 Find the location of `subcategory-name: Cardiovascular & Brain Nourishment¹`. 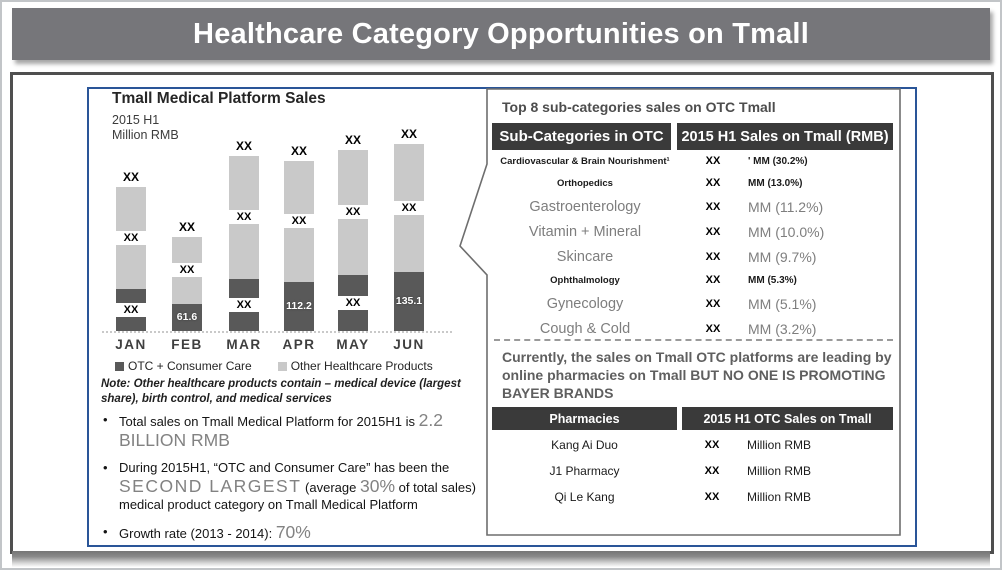

subcategory-name: Cardiovascular & Brain Nourishment¹ is located at coordinates (585, 161).